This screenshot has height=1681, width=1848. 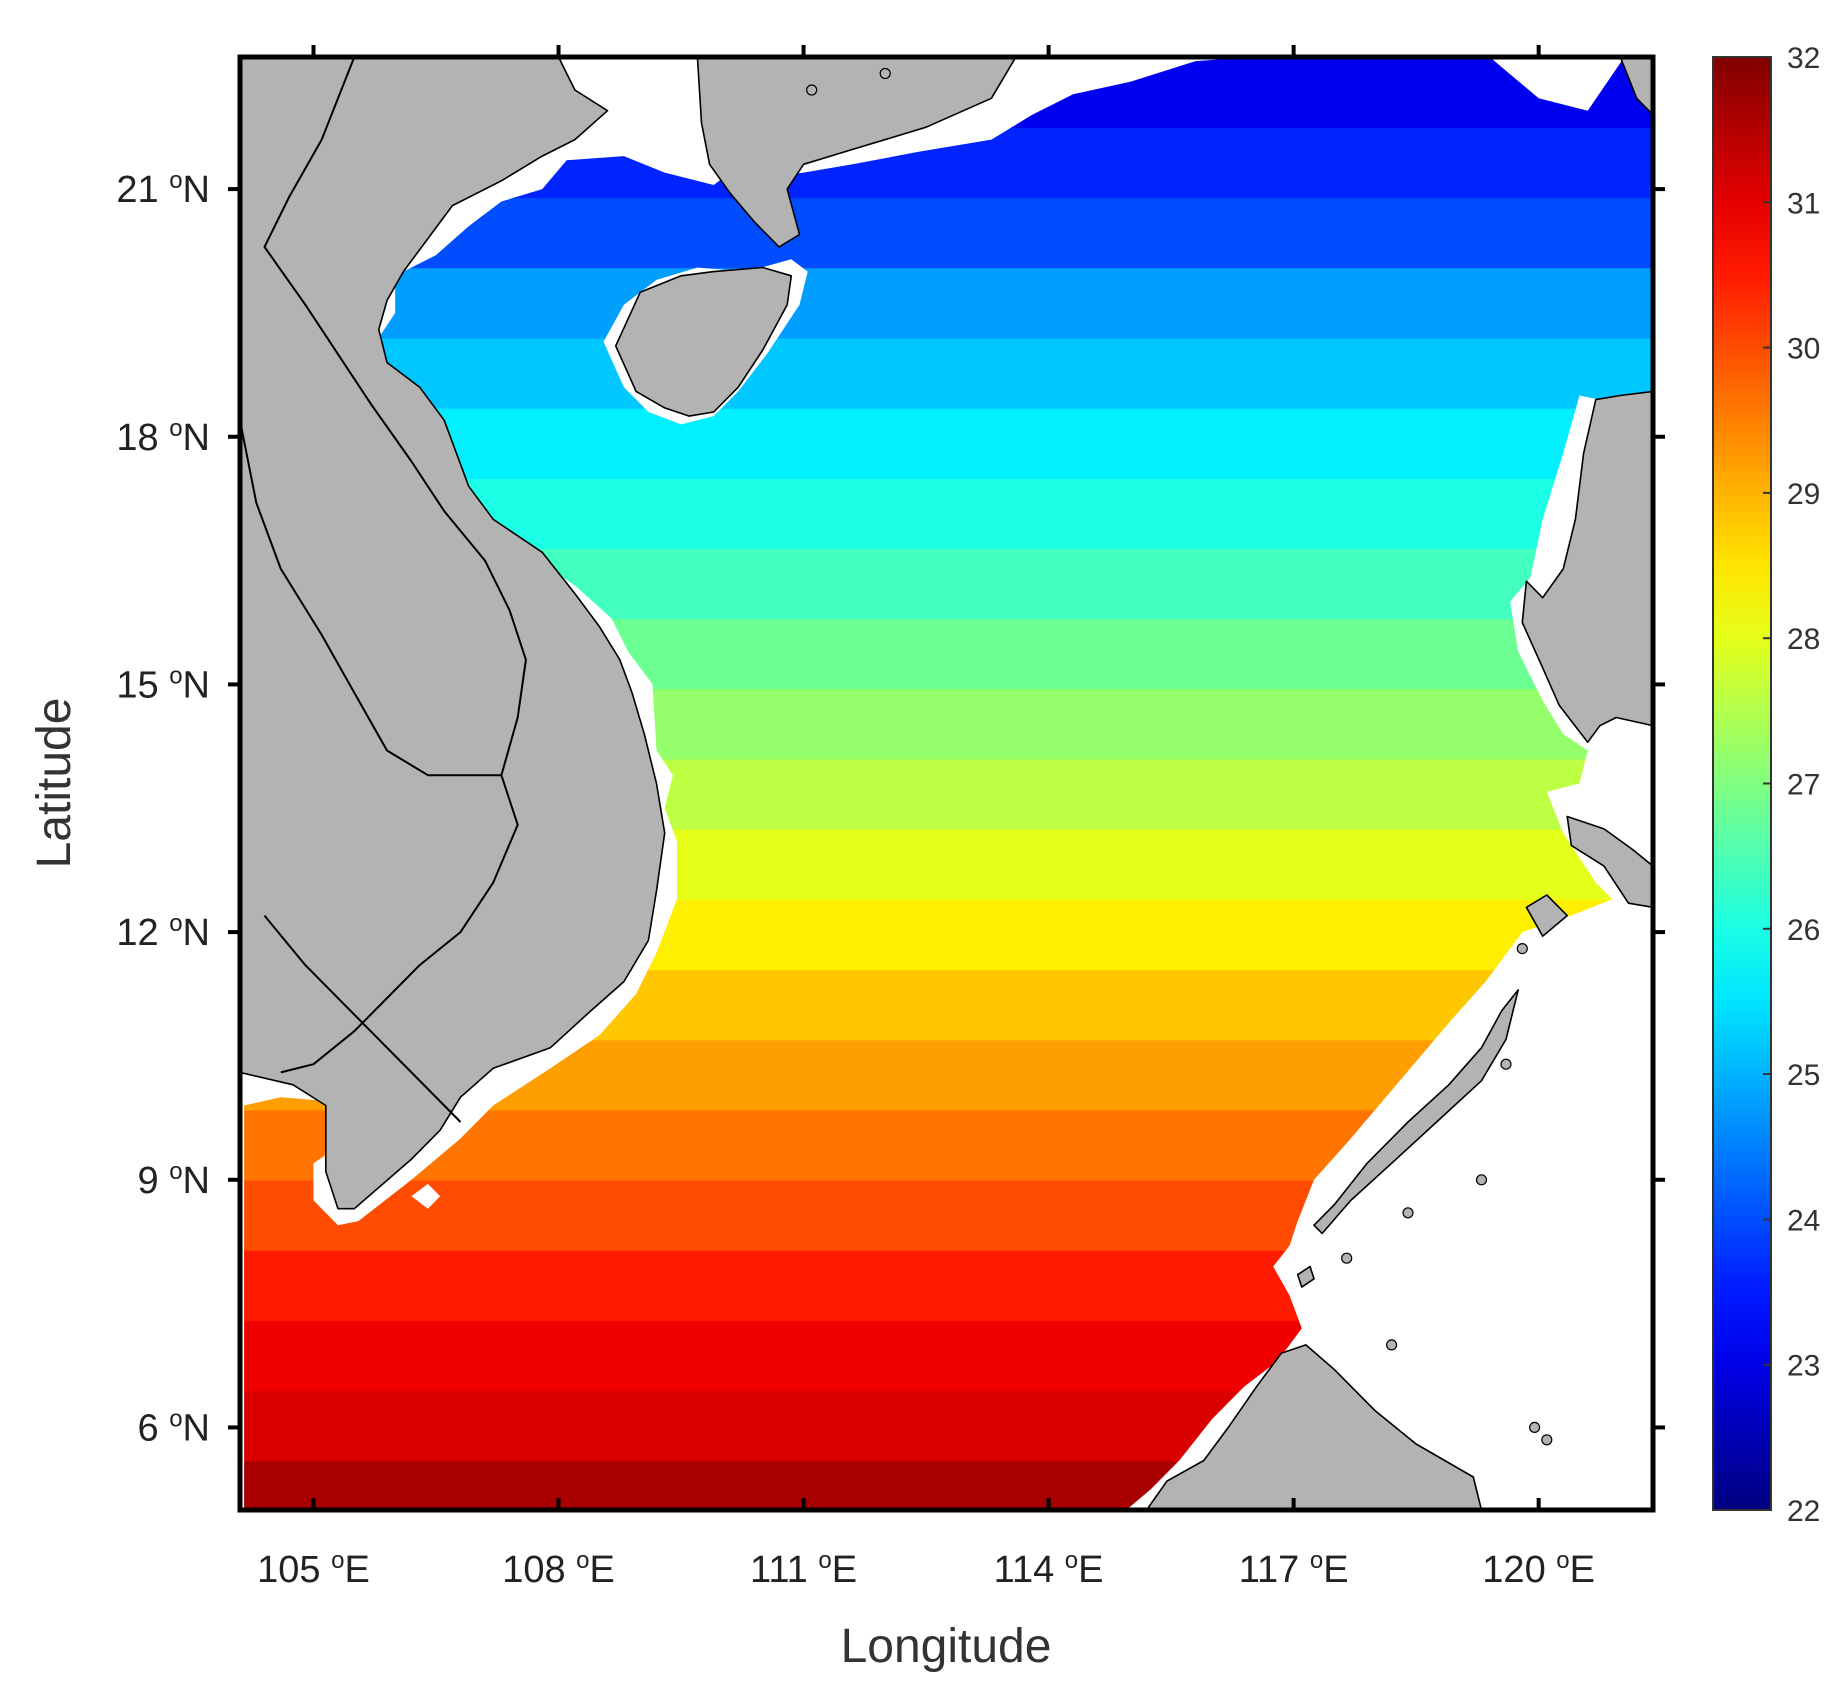 What do you see at coordinates (1803, 1220) in the screenshot?
I see `colorbar-tick-label-2: 24` at bounding box center [1803, 1220].